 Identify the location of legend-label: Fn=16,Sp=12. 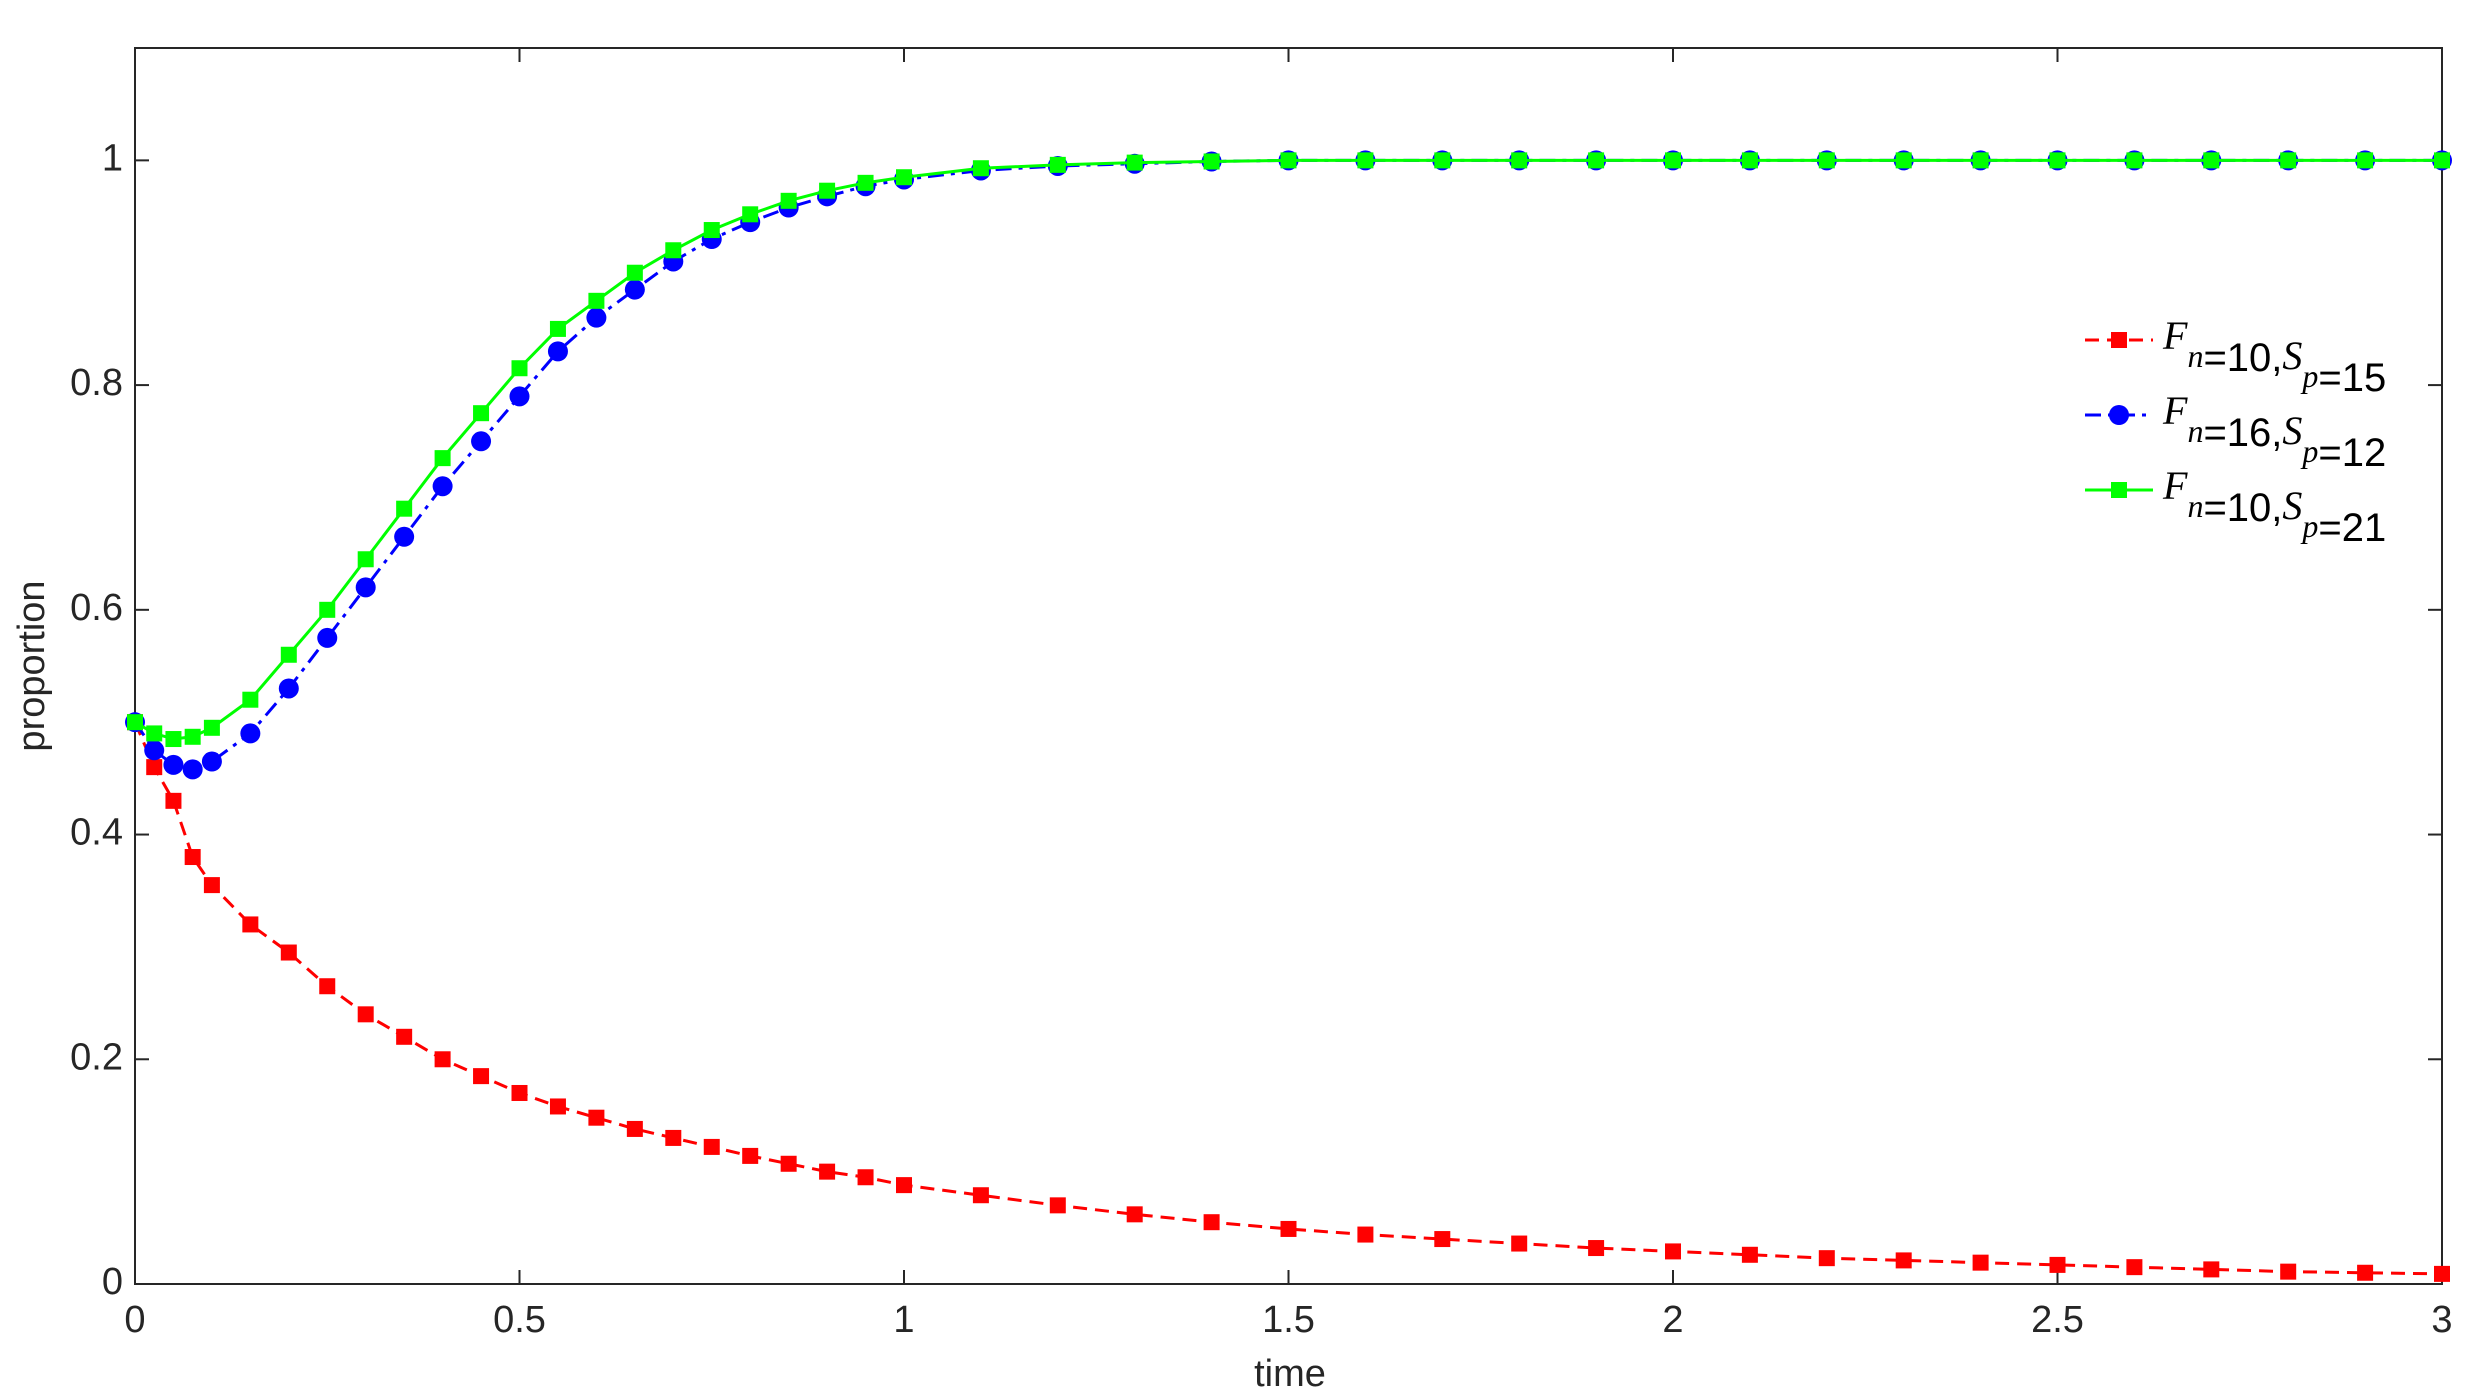
(2274, 431).